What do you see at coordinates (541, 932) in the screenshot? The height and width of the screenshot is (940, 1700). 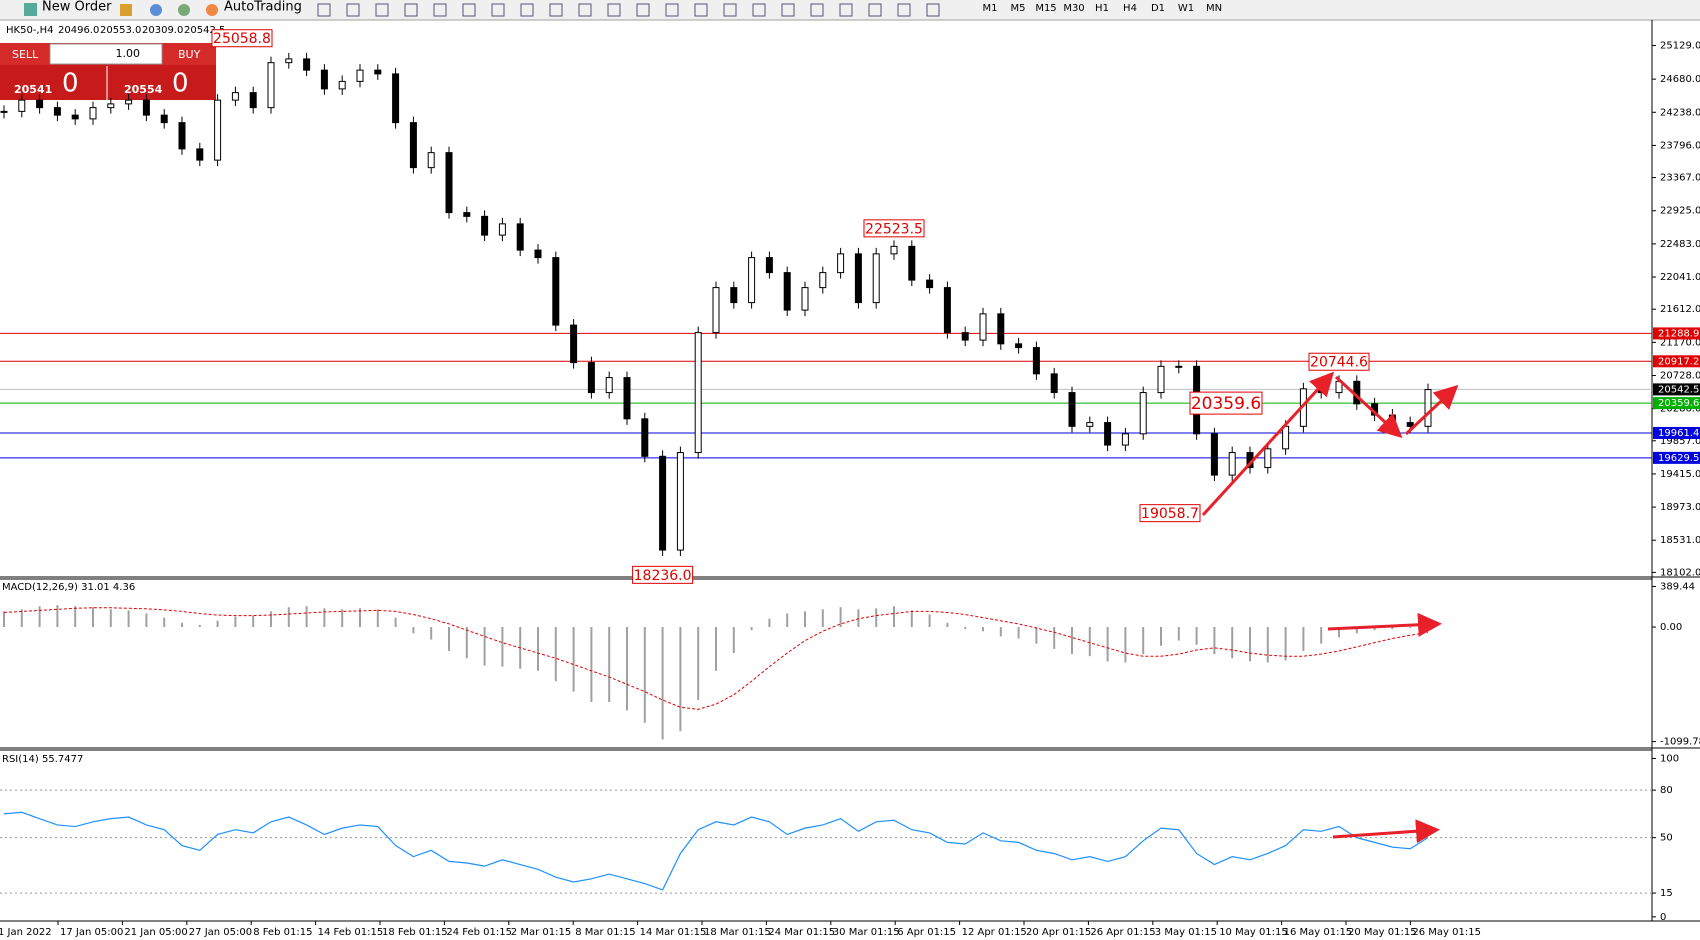 I see `time-label: 2 Mar 01:15` at bounding box center [541, 932].